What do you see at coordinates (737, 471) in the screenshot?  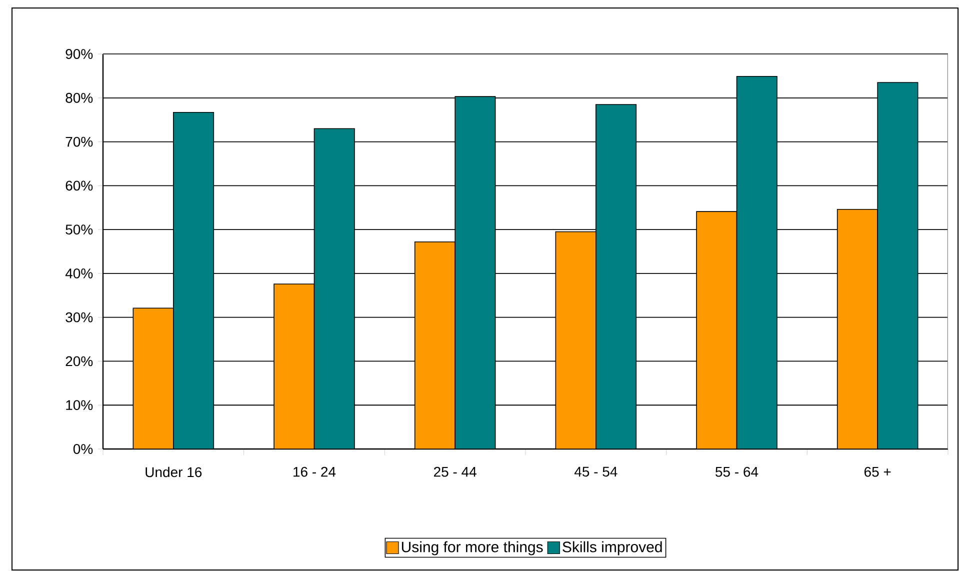 I see `x-tick-label: 55 - 64` at bounding box center [737, 471].